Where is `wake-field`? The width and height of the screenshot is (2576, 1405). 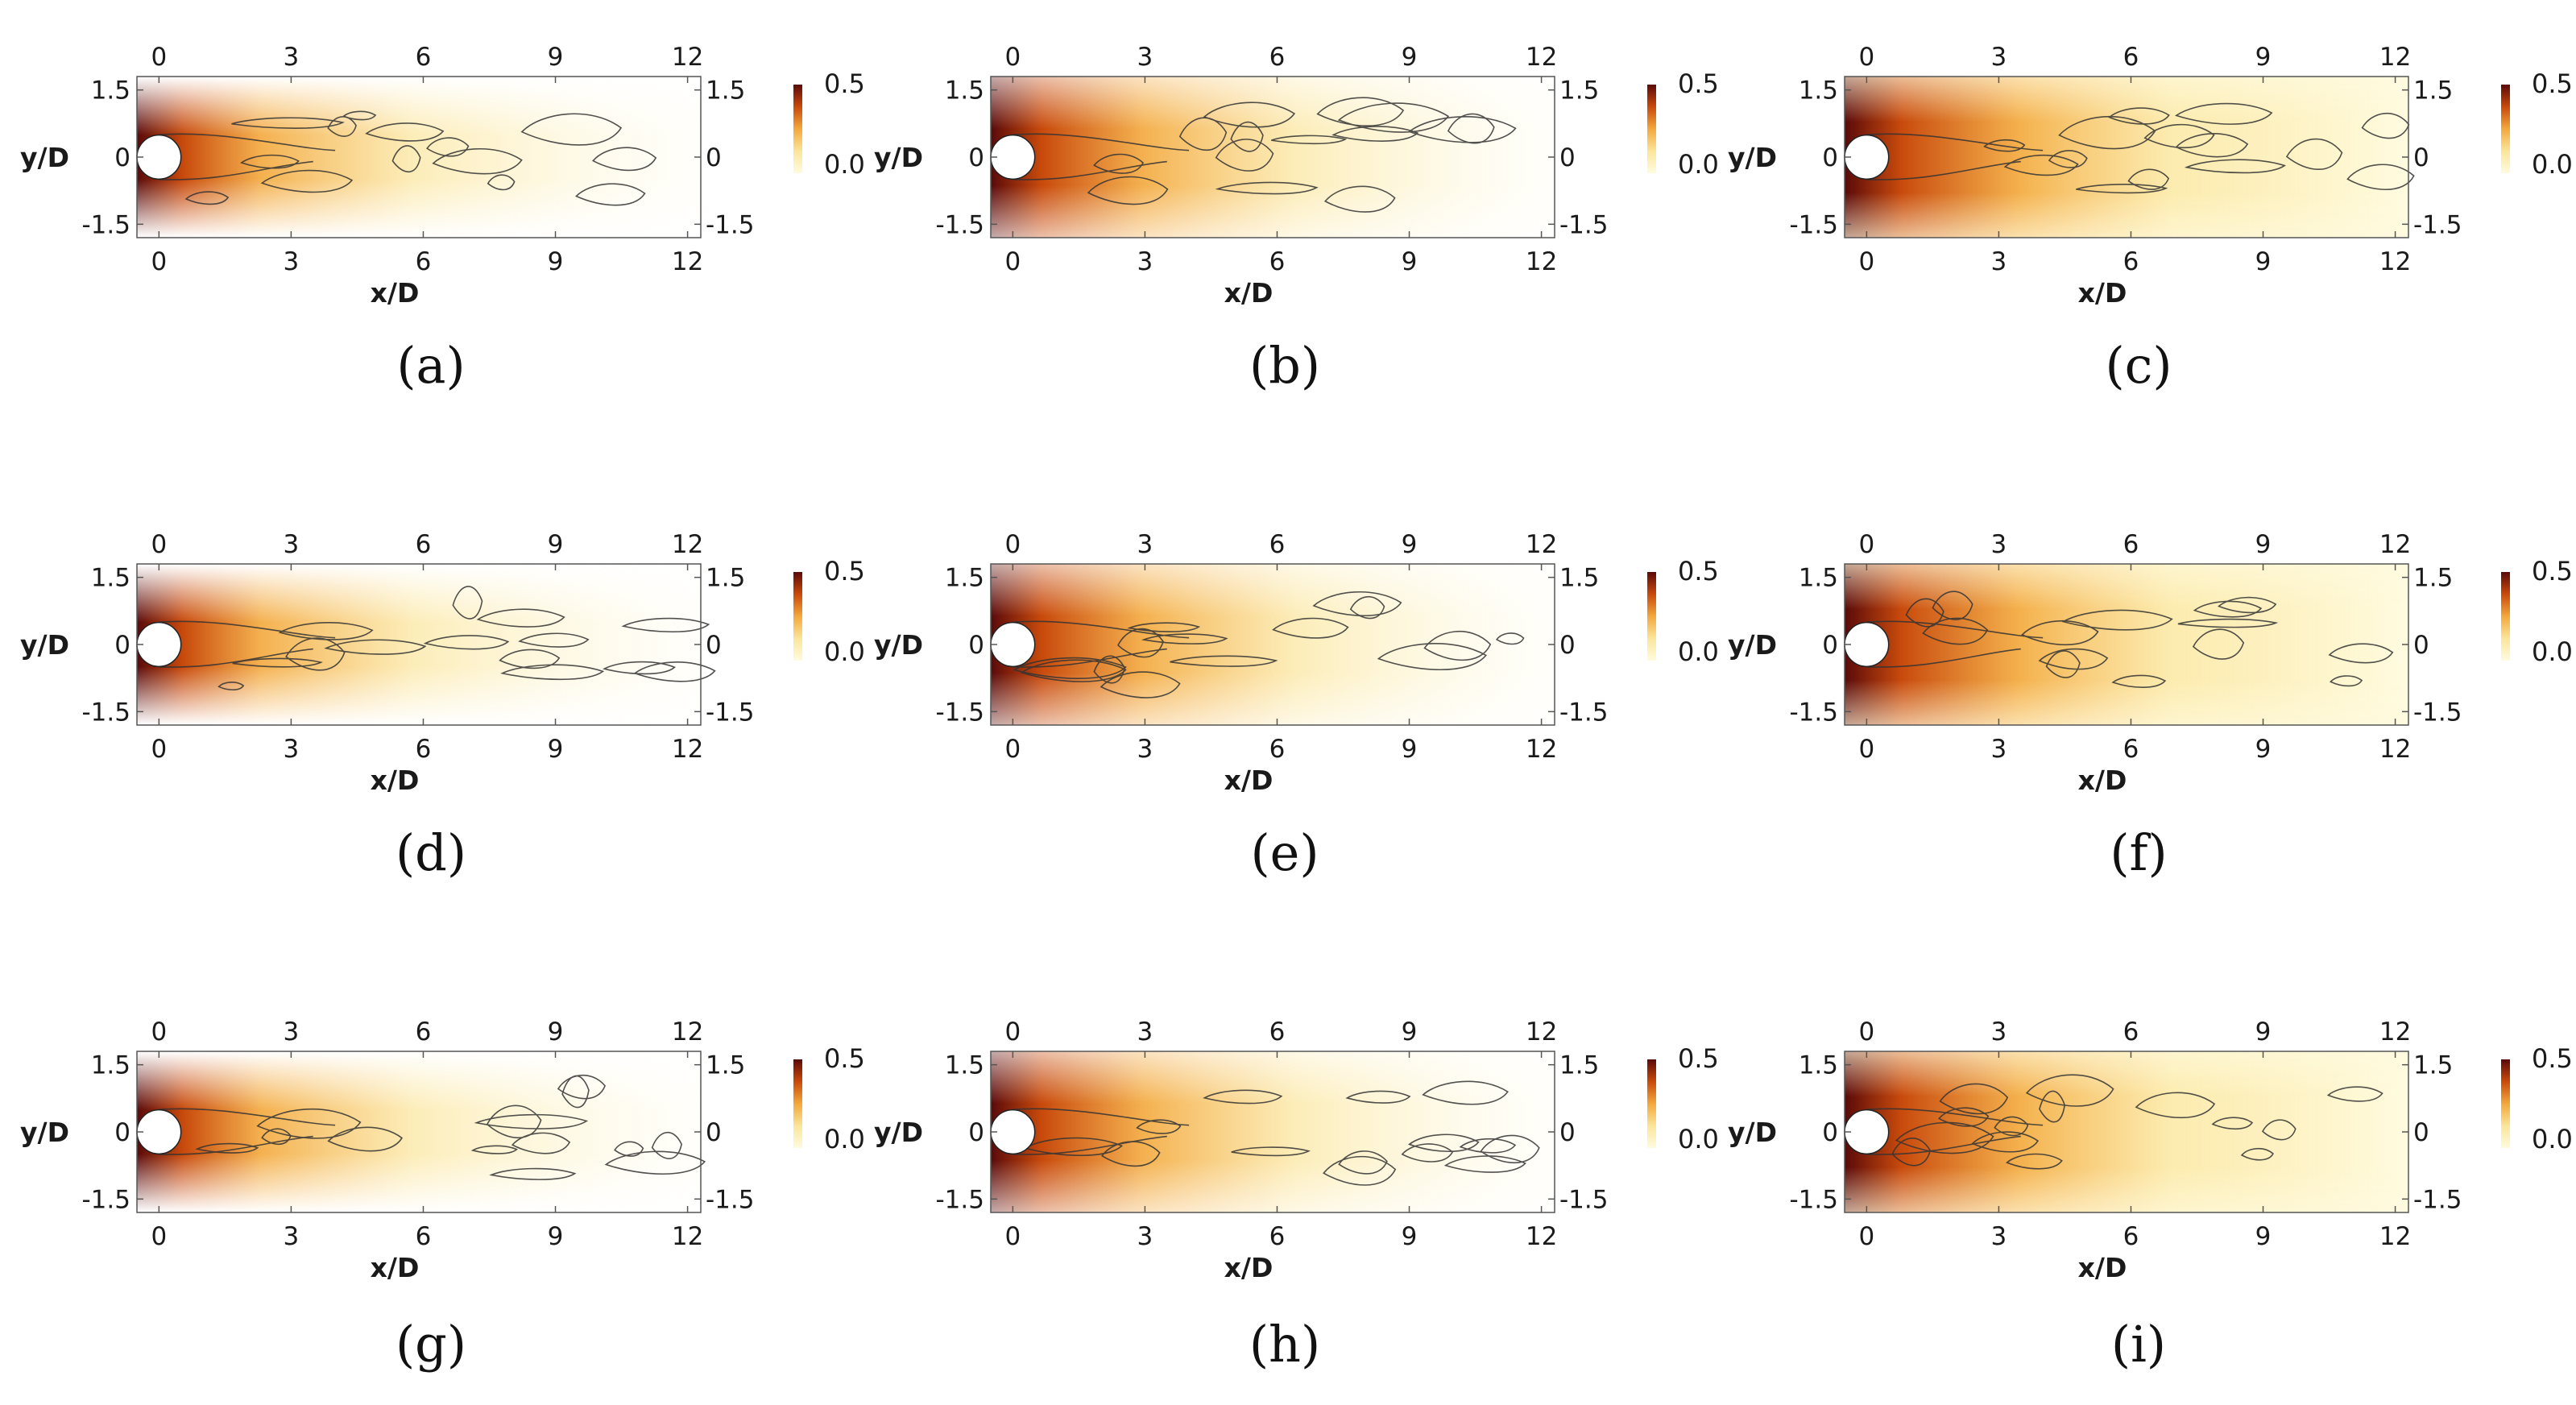
wake-field is located at coordinates (2126, 644).